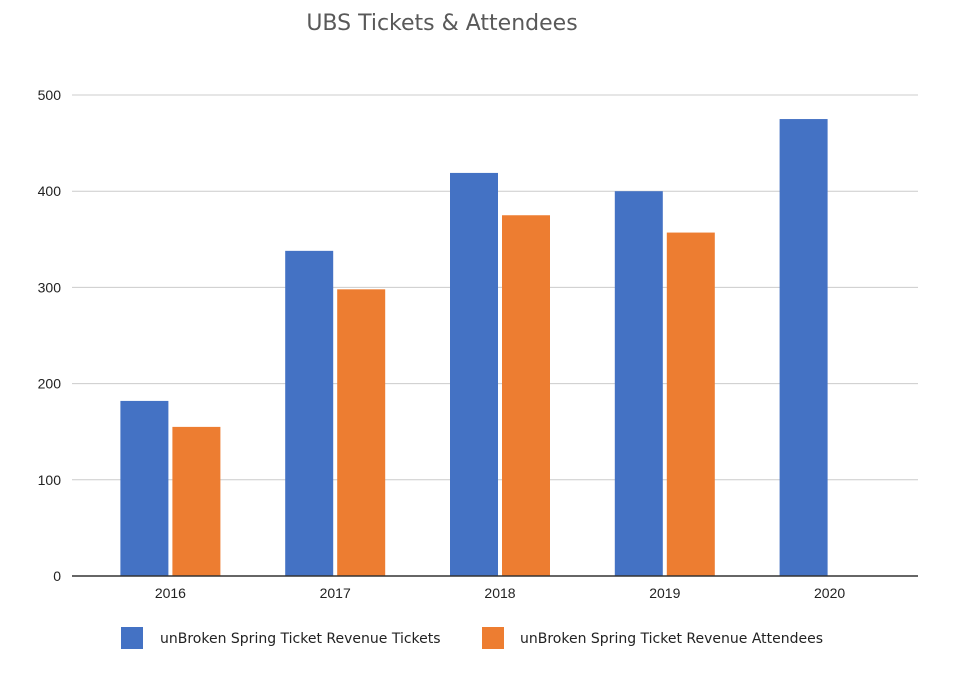  Describe the element at coordinates (50, 191) in the screenshot. I see `y-tick-label: 400` at that location.